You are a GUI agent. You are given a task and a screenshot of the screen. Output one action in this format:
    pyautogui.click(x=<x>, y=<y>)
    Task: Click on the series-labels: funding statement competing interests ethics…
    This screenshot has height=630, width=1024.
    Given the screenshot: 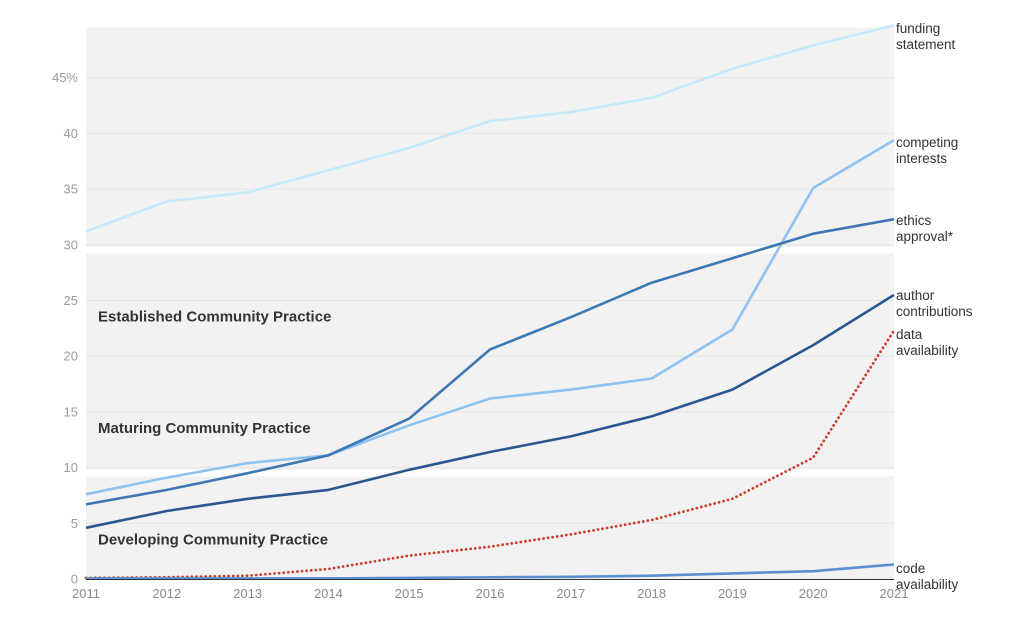 What is the action you would take?
    pyautogui.click(x=934, y=306)
    